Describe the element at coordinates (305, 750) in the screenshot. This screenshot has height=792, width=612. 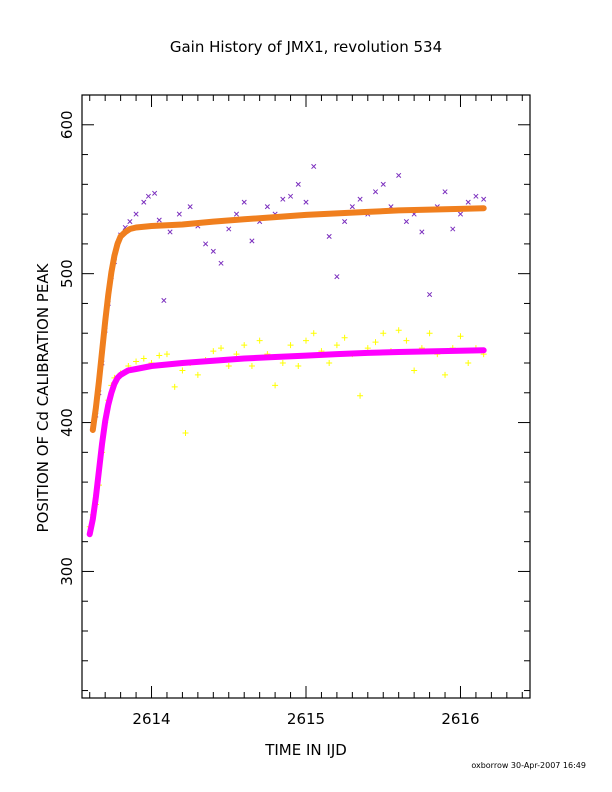
I see `x-axis-label: TIME IN IJD` at that location.